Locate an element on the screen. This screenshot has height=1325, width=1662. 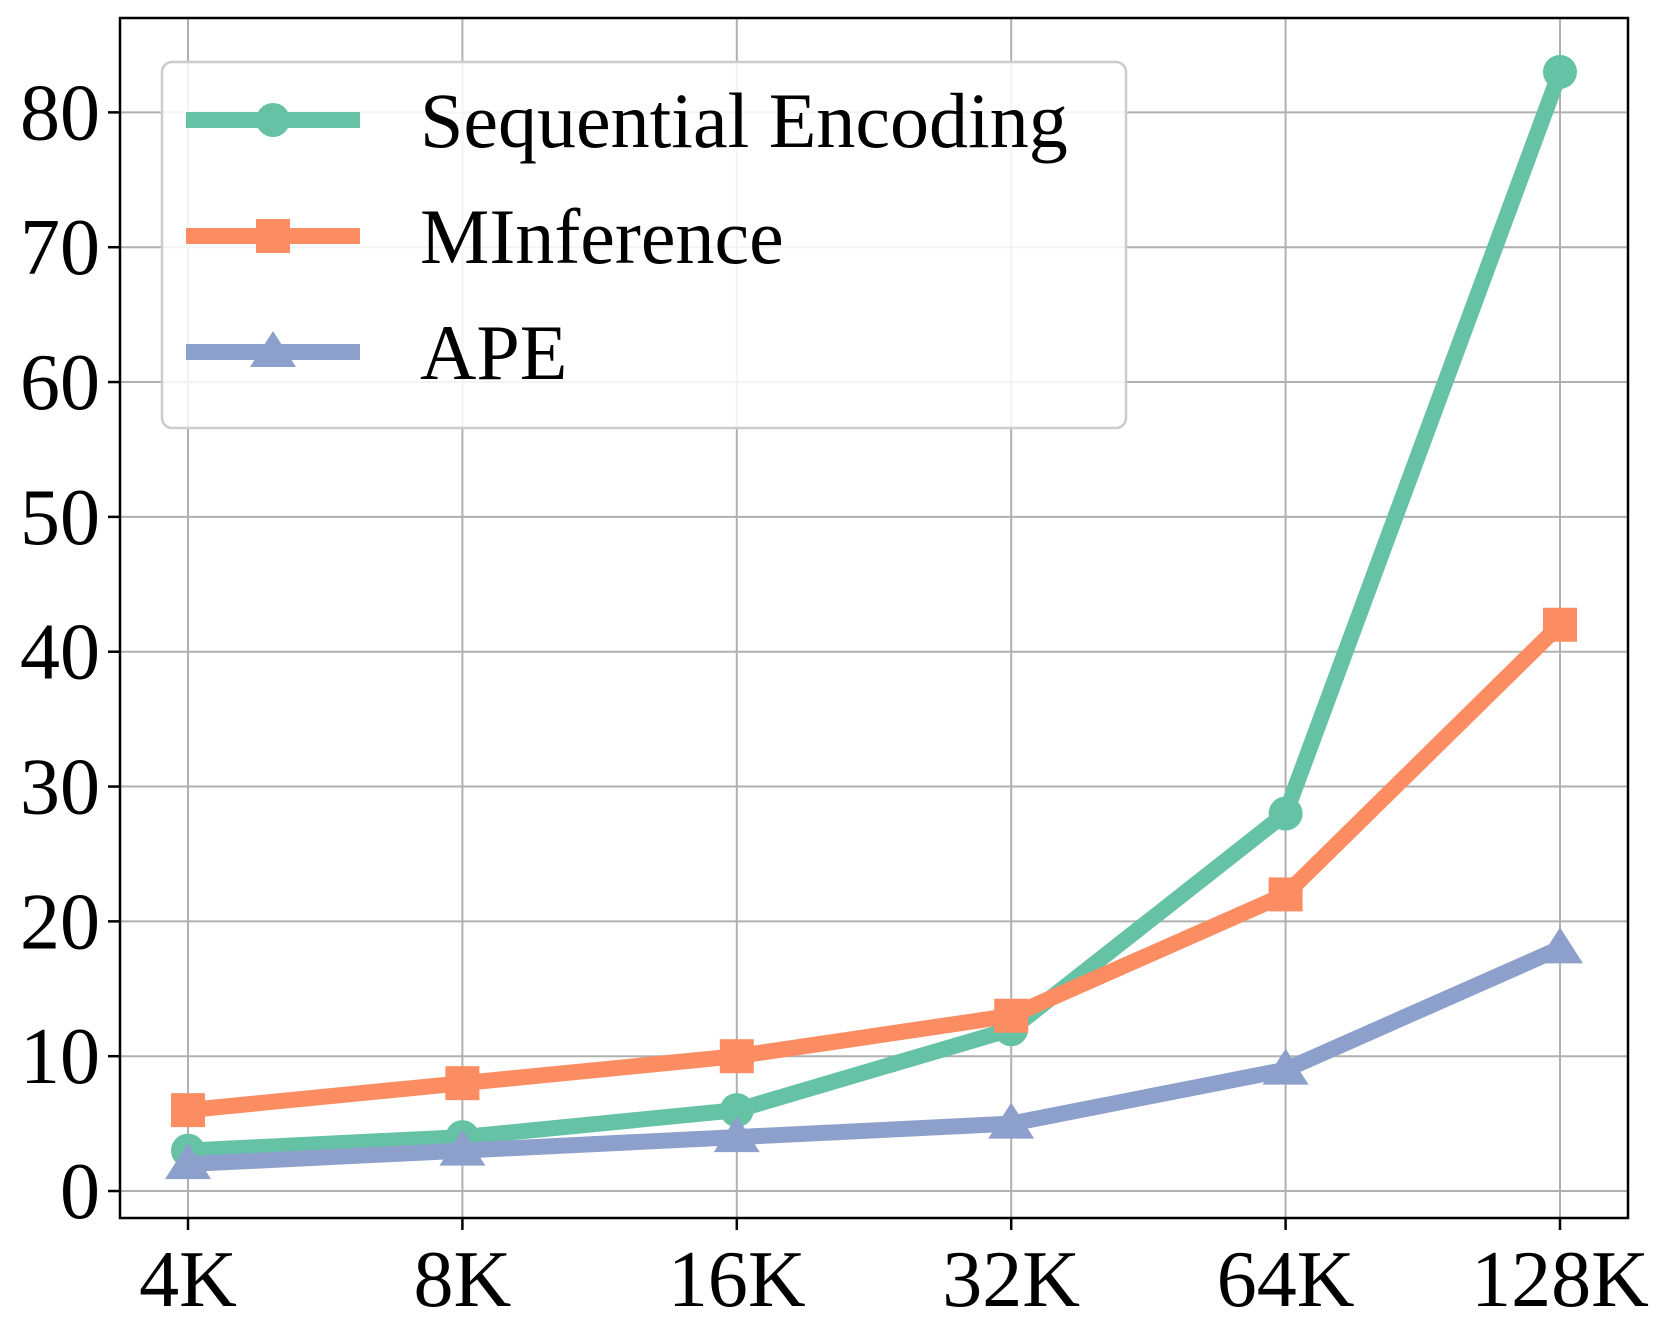
x-tick-label: 4K is located at coordinates (188, 1280).